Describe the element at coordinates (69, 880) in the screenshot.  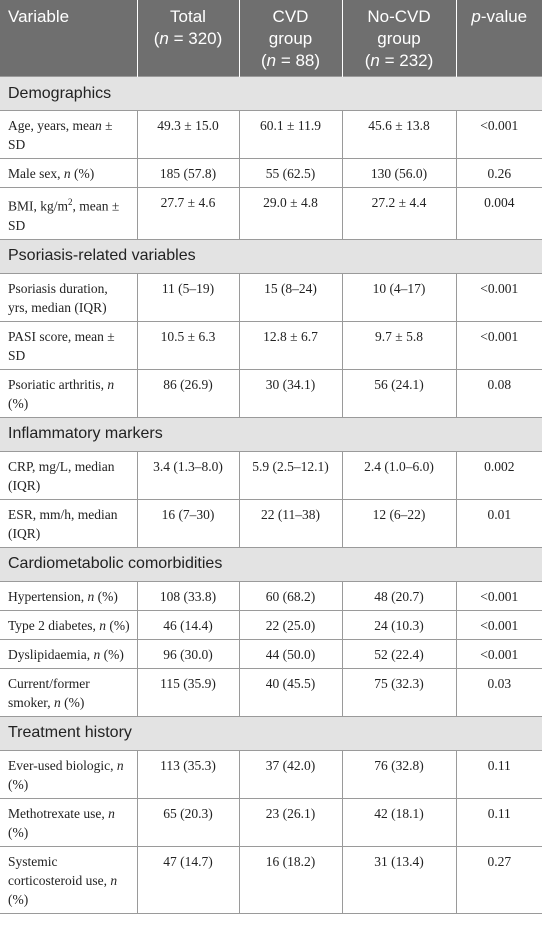
I see `row-variable-label: Systemic corticosteroid use, n (%)` at that location.